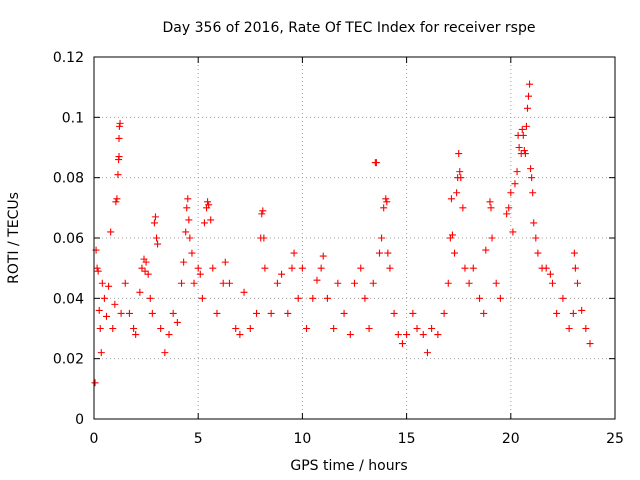  Describe the element at coordinates (68, 58) in the screenshot. I see `y-tick-label: 0.12` at that location.